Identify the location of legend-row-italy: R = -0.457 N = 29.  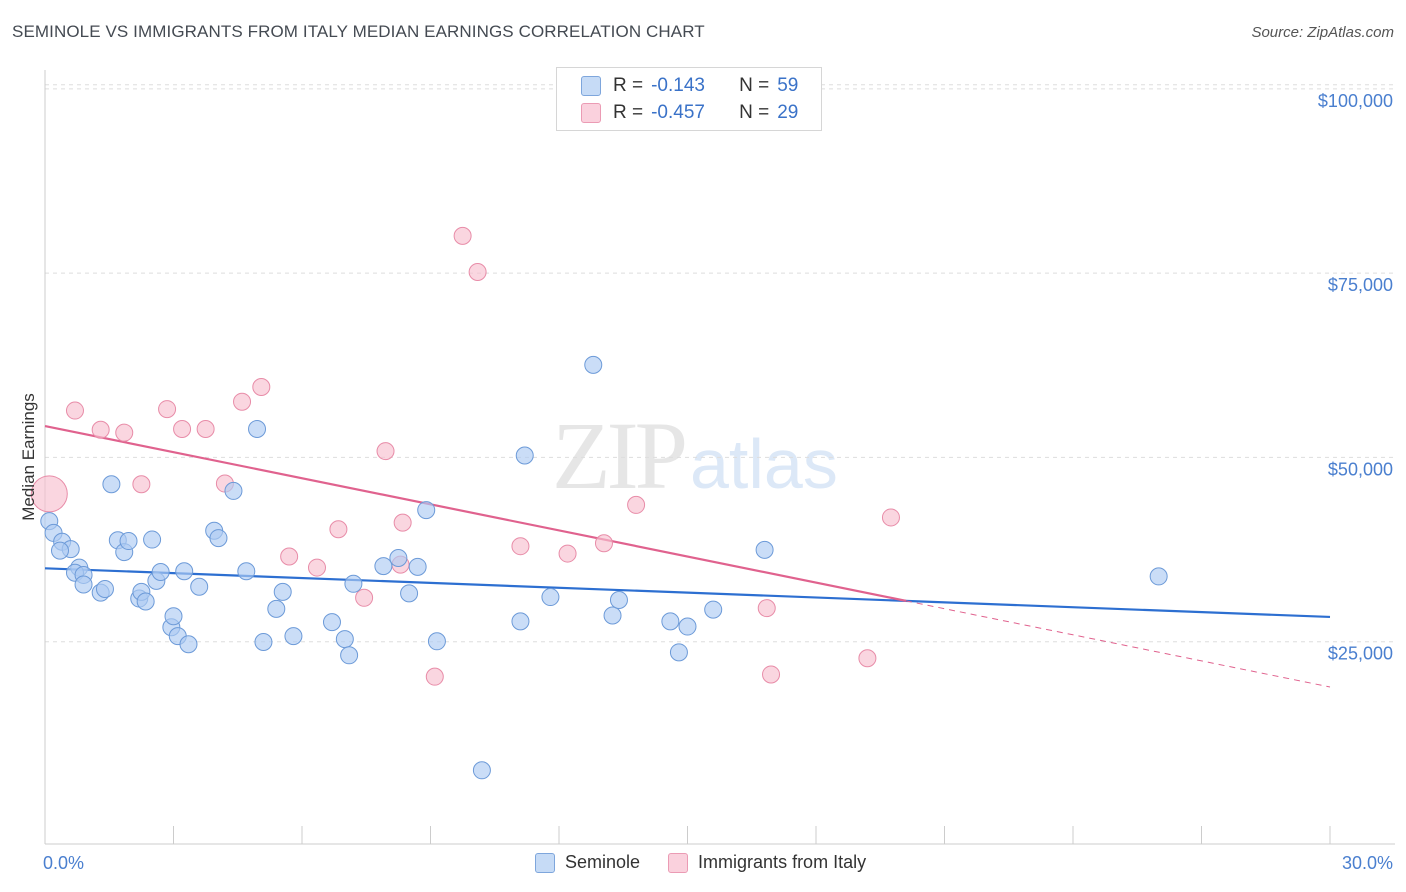
(689, 113).